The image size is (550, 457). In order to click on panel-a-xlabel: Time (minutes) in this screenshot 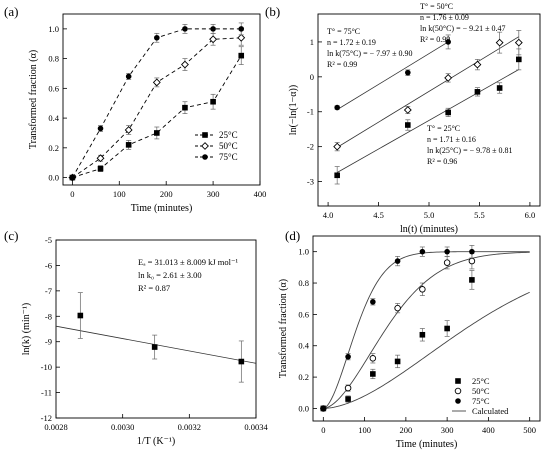, I will do `click(162, 208)`.